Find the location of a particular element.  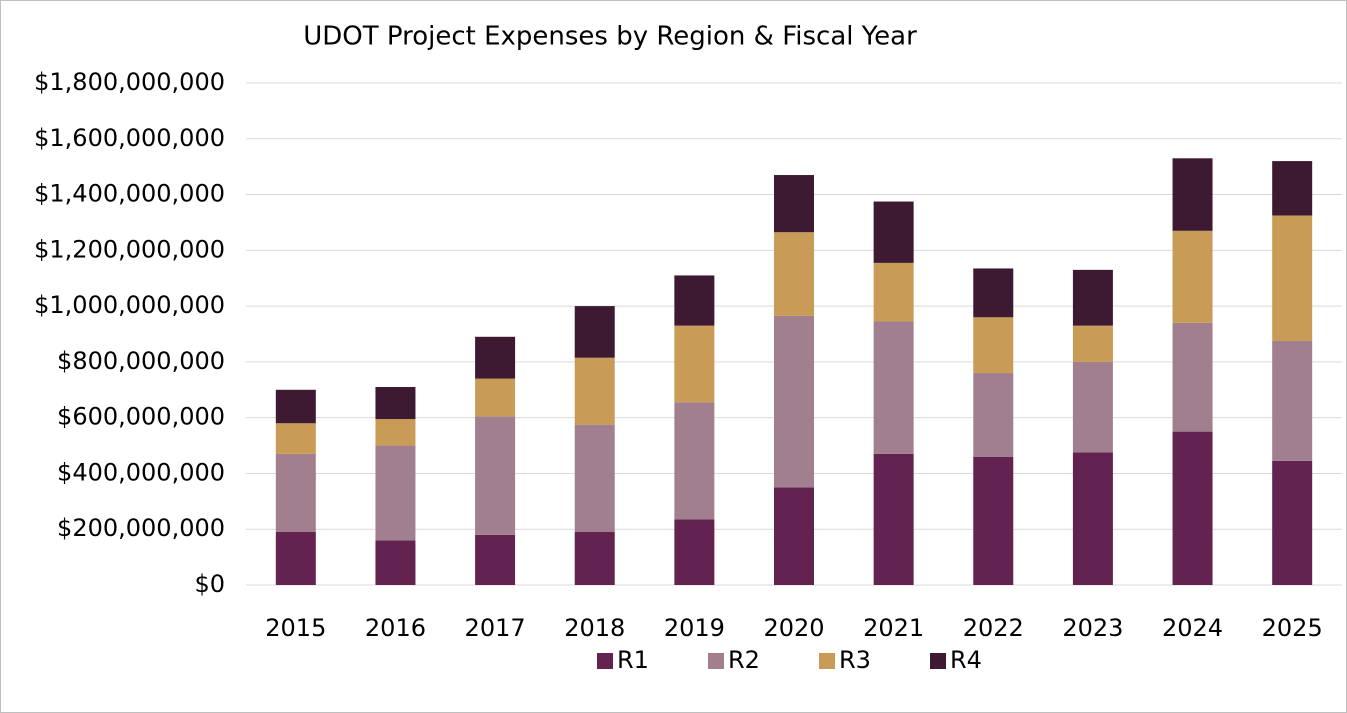

x-tick-label: 2019 is located at coordinates (694, 628).